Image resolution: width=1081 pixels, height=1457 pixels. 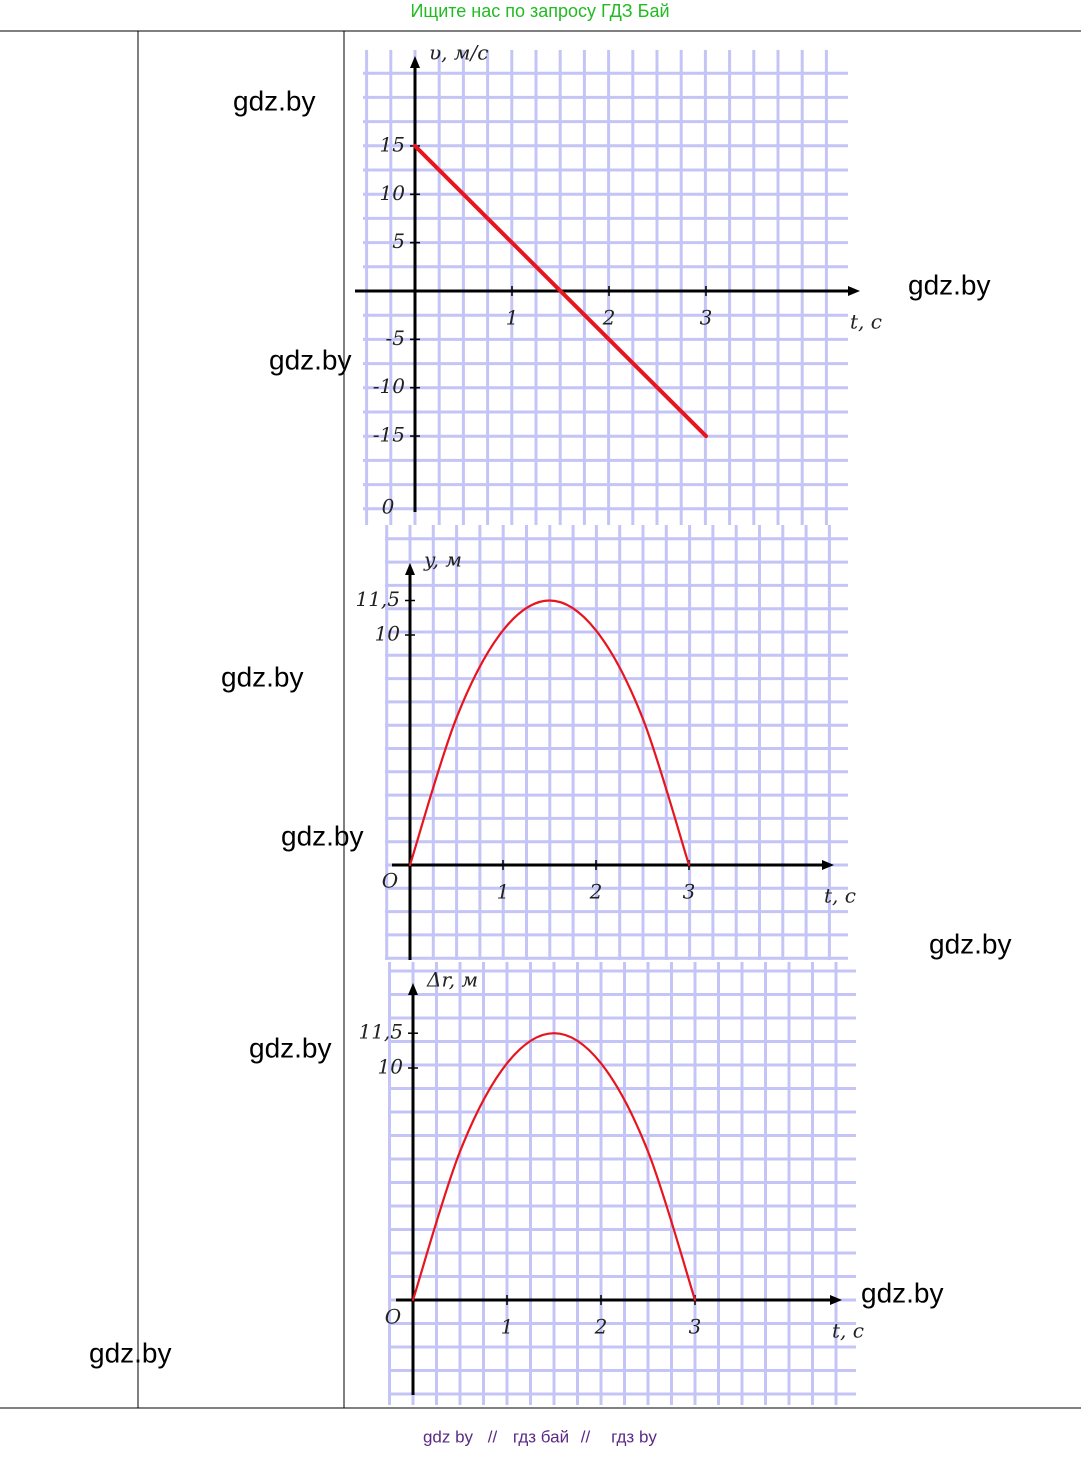 What do you see at coordinates (389, 386) in the screenshot?
I see `y-tick-label: -10` at bounding box center [389, 386].